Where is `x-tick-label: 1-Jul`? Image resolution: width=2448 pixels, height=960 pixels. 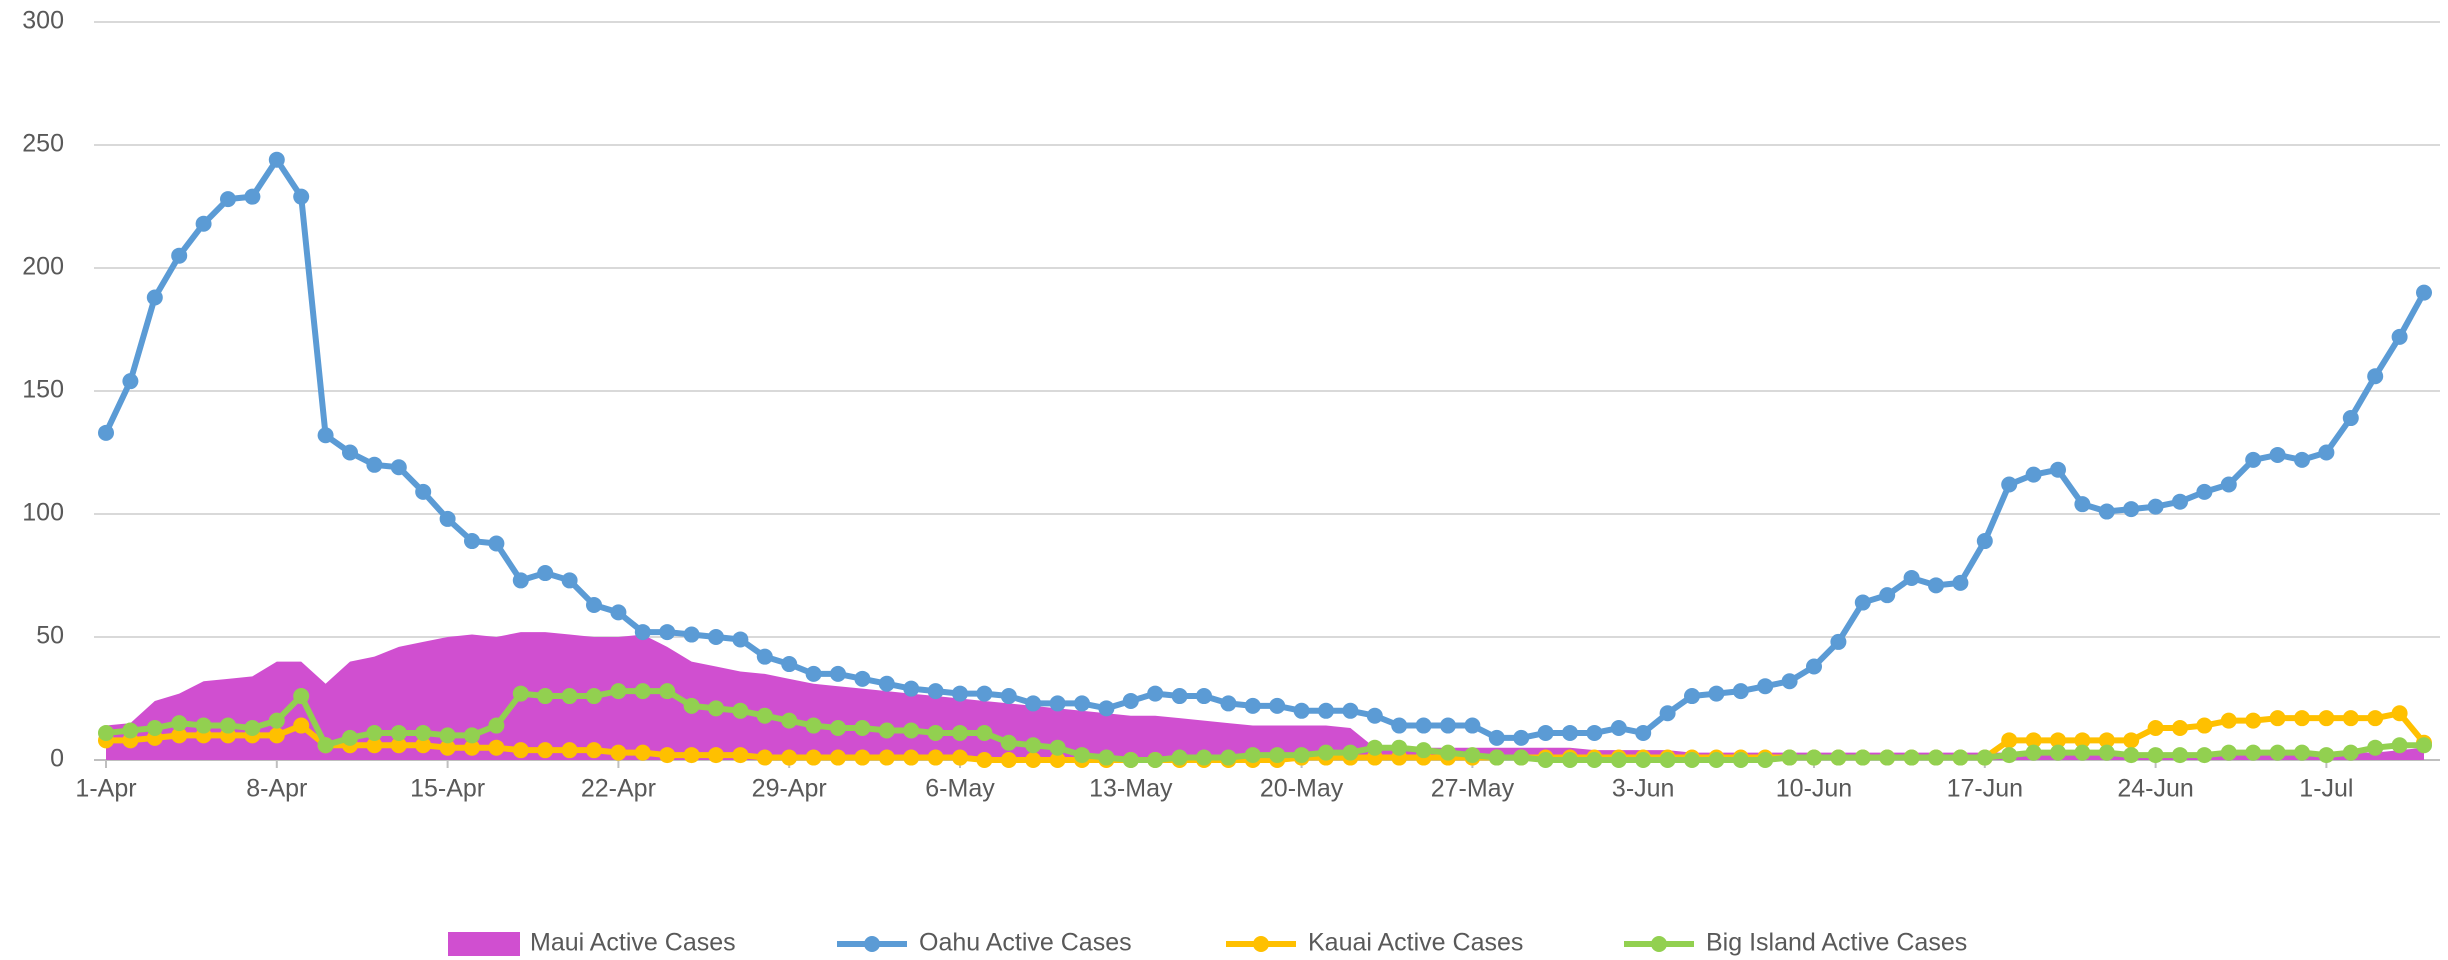 x-tick-label: 1-Jul is located at coordinates (2326, 789).